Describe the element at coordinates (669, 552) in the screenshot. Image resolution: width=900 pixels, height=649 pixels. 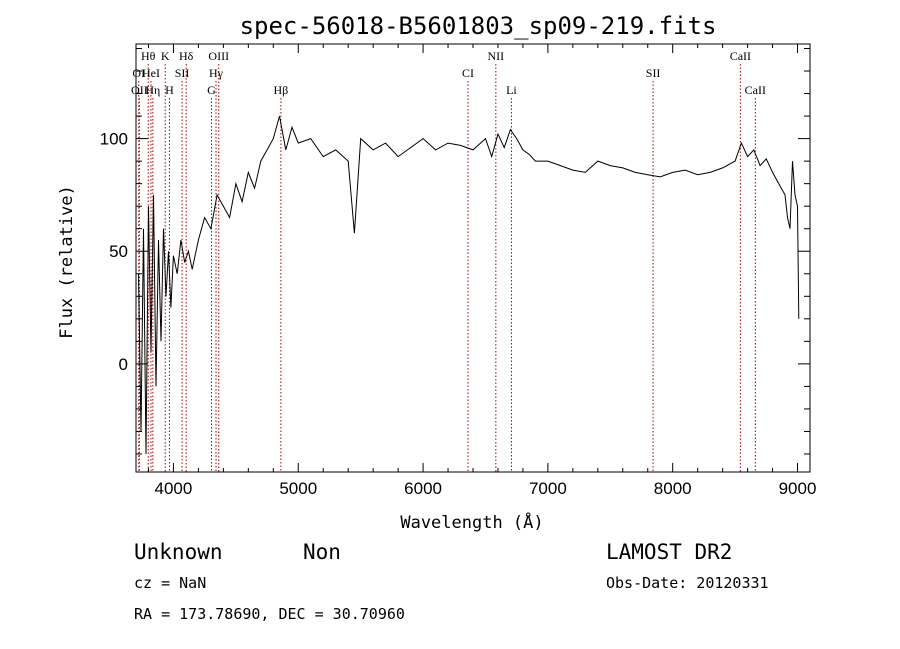
I see `survey-name: LAMOST DR2` at that location.